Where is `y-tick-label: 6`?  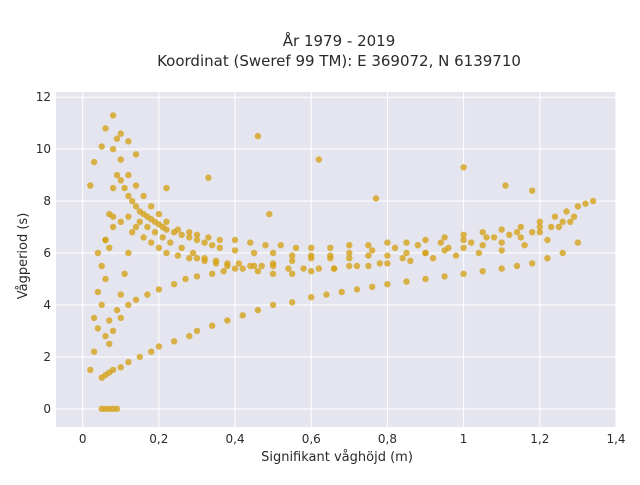
y-tick-label: 6 is located at coordinates (47, 253).